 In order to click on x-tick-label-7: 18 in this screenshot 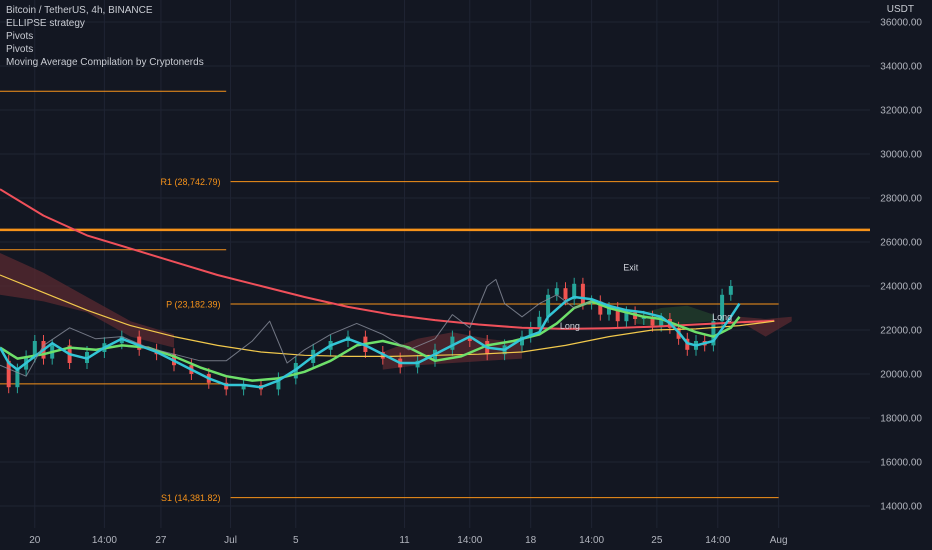, I will do `click(531, 540)`.